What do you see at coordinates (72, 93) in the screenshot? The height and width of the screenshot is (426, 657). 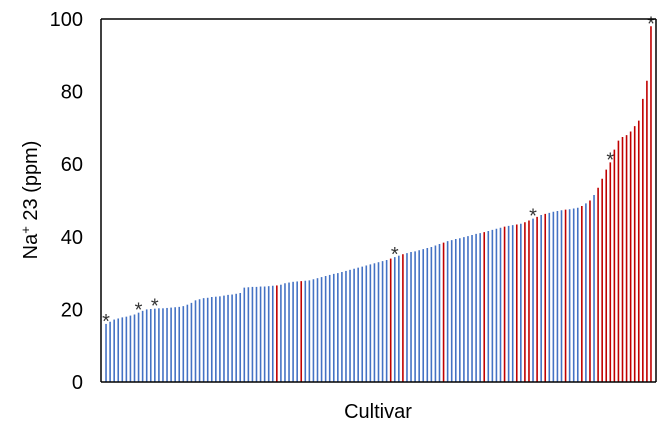 I see `y-tick-label: 80` at bounding box center [72, 93].